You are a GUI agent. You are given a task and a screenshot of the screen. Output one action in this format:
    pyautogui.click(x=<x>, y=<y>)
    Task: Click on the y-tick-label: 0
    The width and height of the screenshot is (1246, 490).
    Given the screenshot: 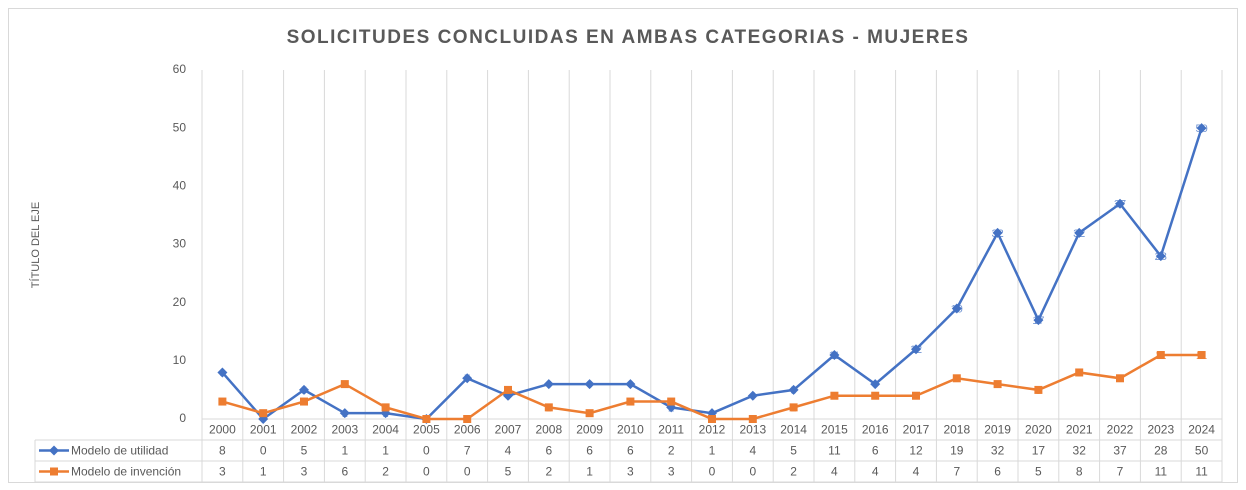 What is the action you would take?
    pyautogui.click(x=182, y=418)
    